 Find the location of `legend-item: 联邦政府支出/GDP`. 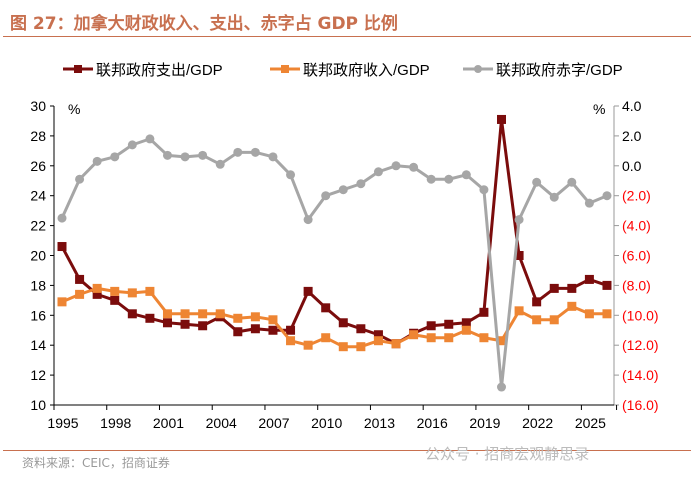

legend-item: 联邦政府支出/GDP is located at coordinates (143, 70).